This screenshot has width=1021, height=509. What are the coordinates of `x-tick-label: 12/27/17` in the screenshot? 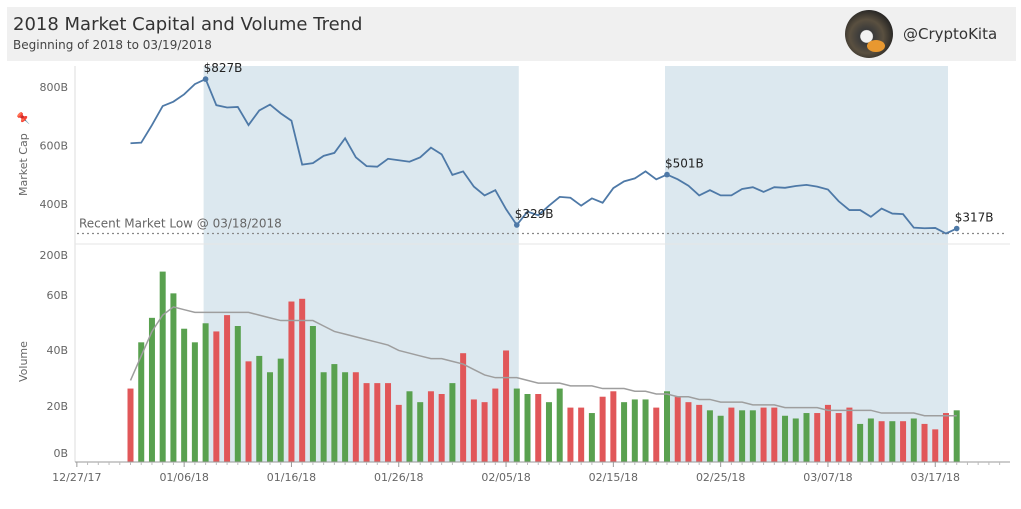 It's located at (76, 477).